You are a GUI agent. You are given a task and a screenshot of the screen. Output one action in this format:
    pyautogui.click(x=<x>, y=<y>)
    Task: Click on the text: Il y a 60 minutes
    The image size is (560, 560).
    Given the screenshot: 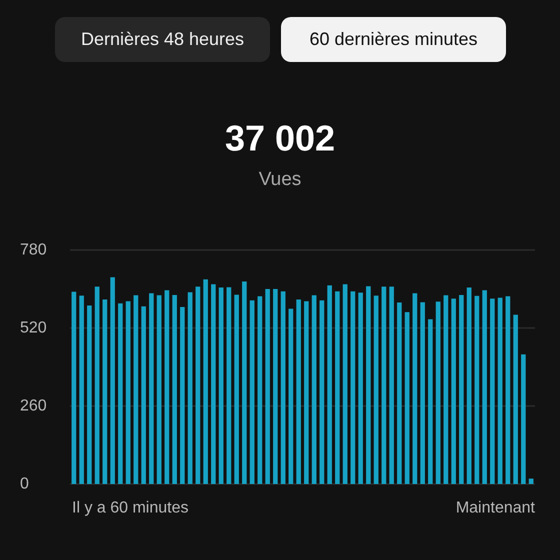 What is the action you would take?
    pyautogui.click(x=130, y=508)
    